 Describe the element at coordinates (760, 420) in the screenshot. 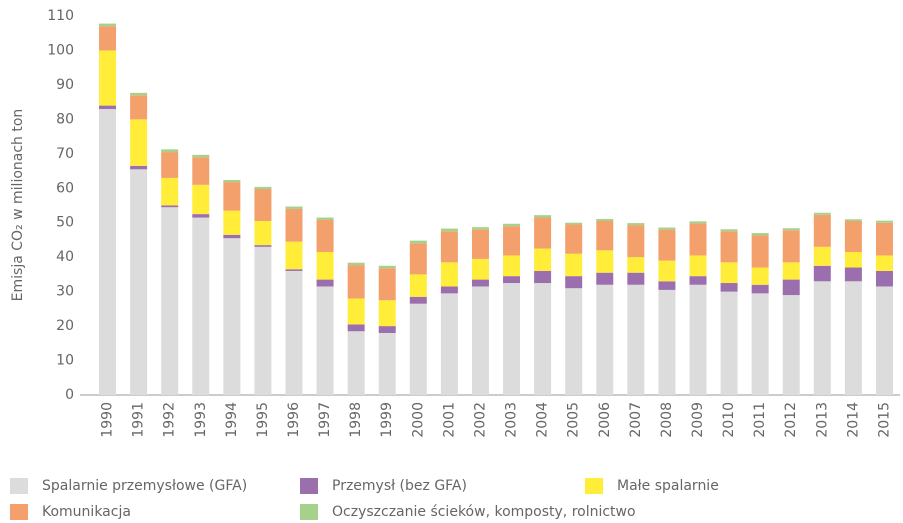

I see `x-tick-label: 2011` at that location.